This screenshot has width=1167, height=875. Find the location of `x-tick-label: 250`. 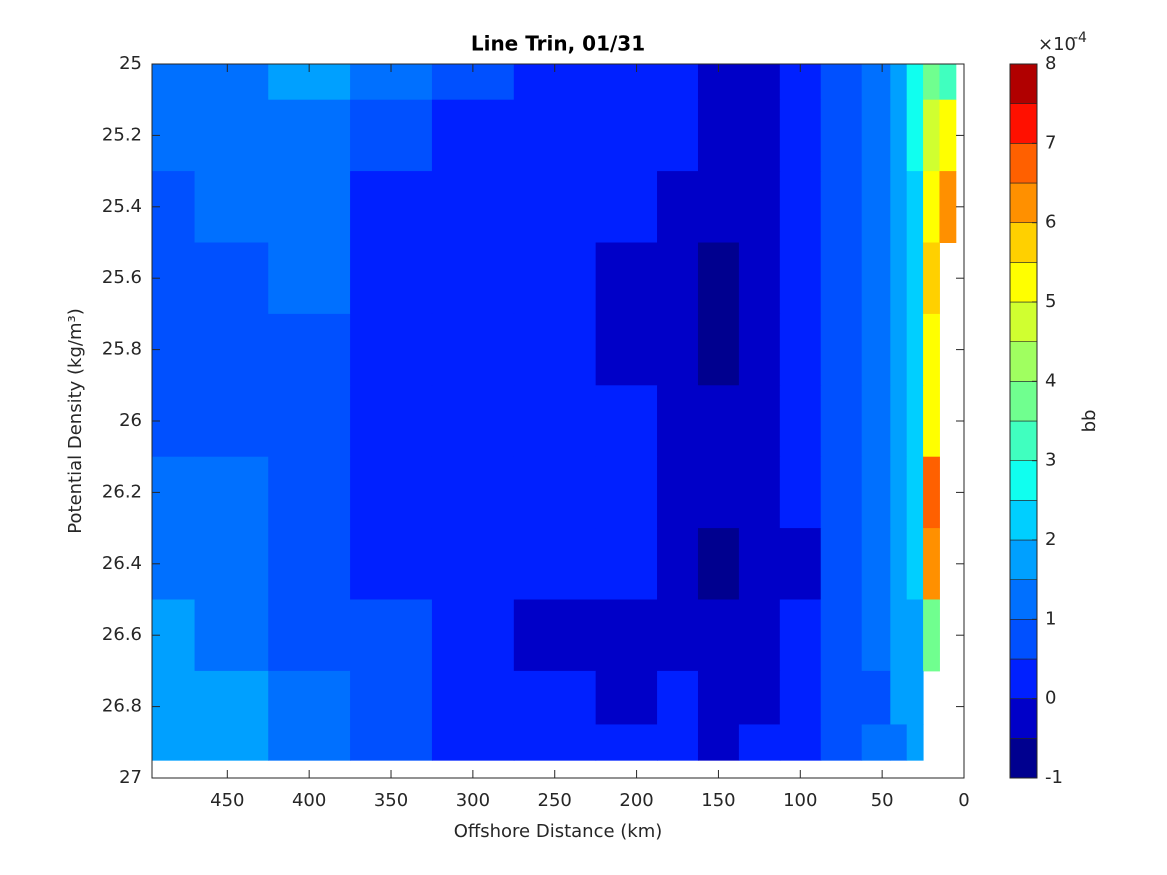

x-tick-label: 250 is located at coordinates (555, 800).